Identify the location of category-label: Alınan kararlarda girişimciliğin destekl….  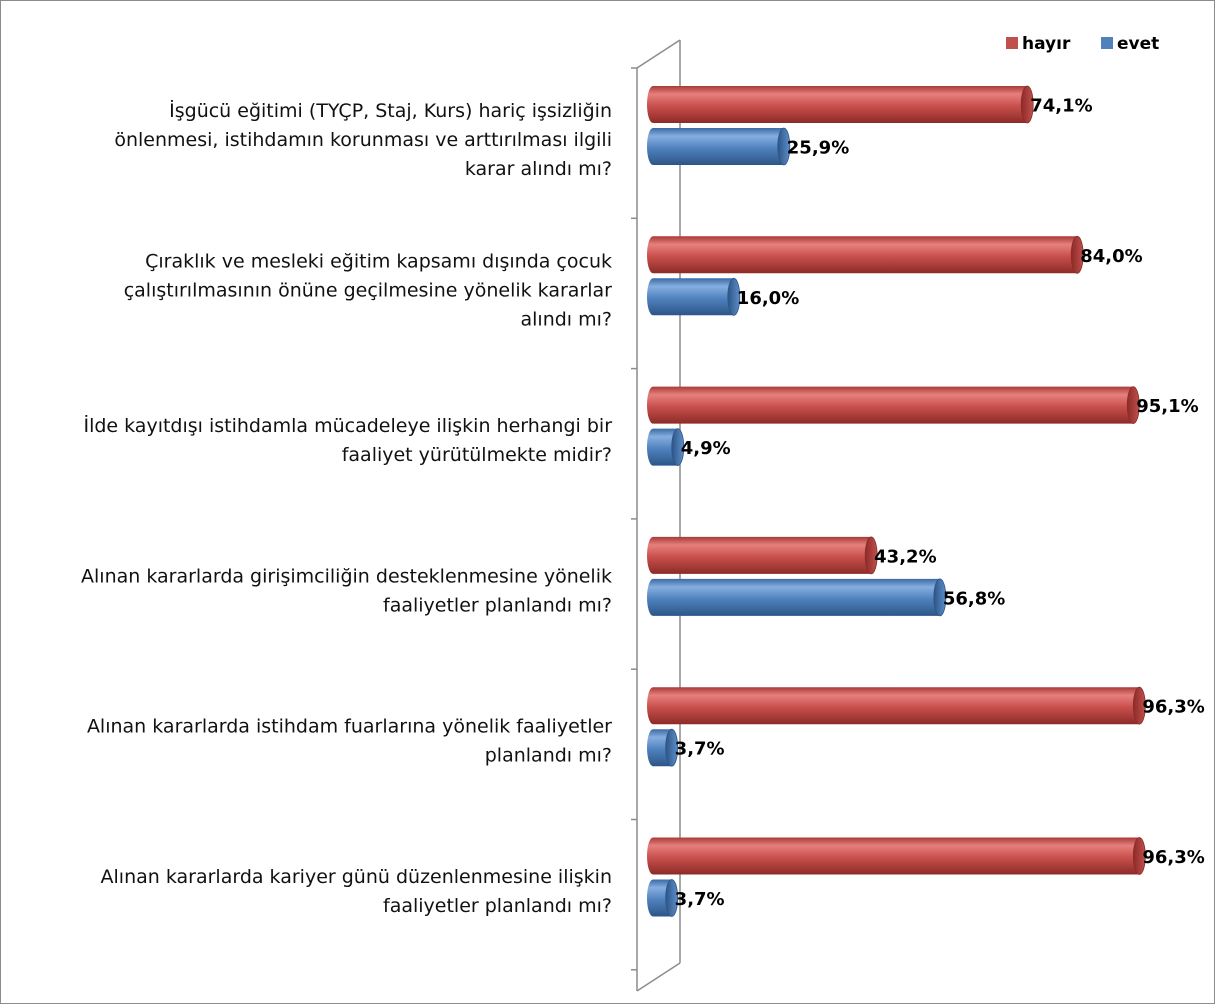
(346, 576).